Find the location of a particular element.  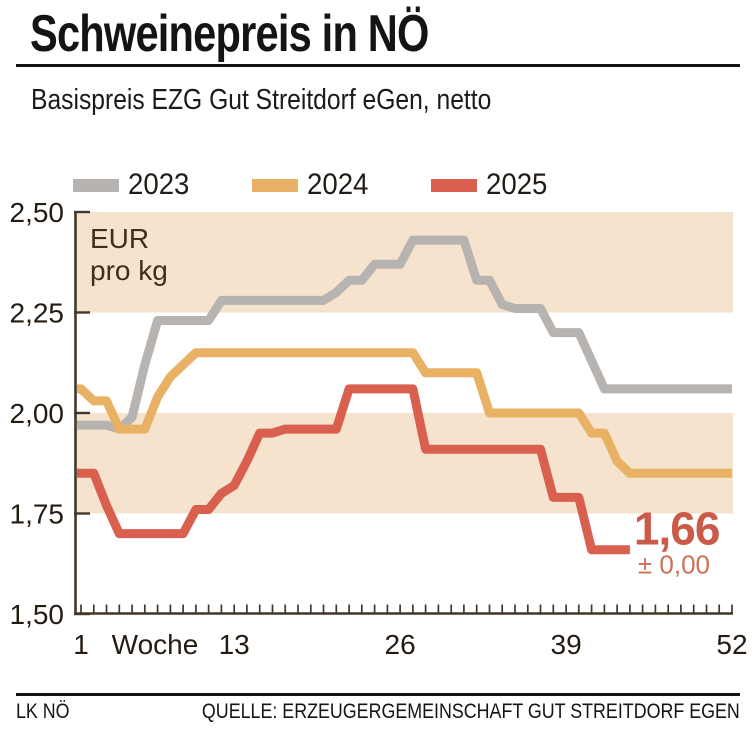

legend-swatch-2025 is located at coordinates (453, 185).